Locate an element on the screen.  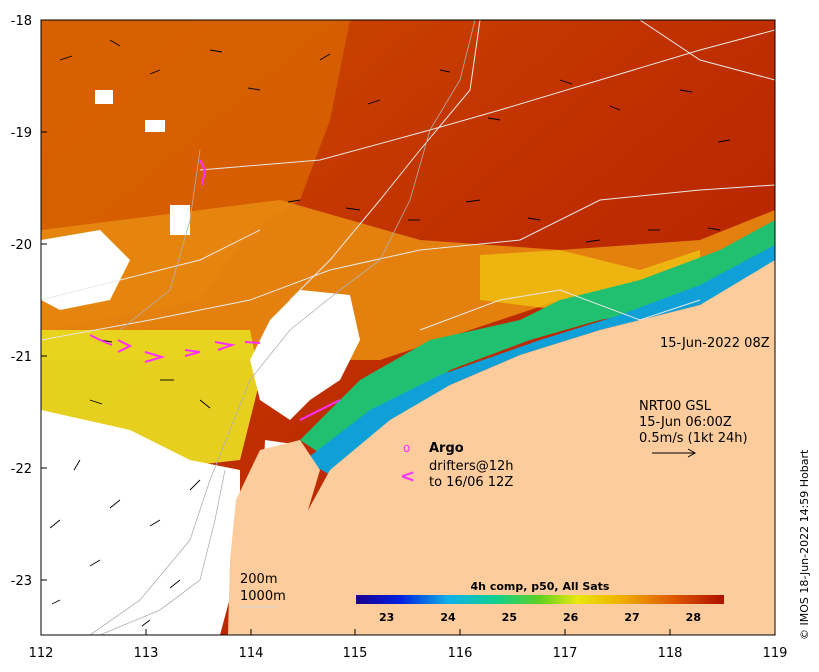
x-tick-label: 117 is located at coordinates (565, 653).